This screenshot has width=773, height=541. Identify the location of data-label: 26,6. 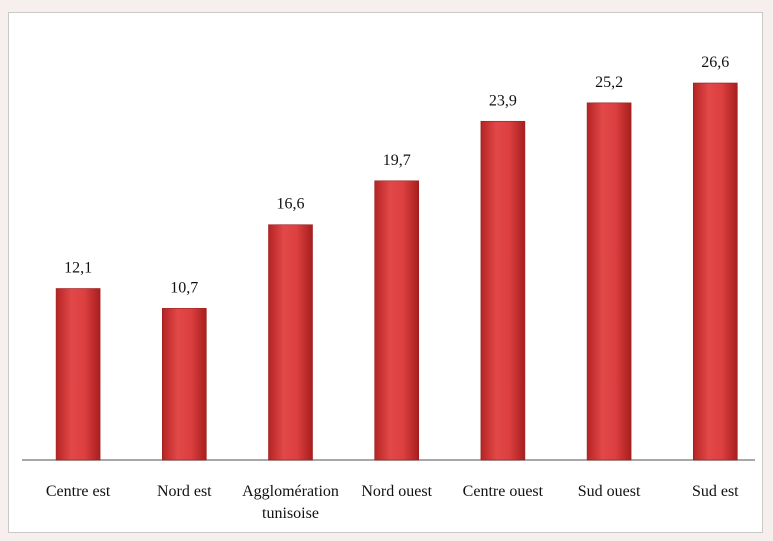
(715, 62).